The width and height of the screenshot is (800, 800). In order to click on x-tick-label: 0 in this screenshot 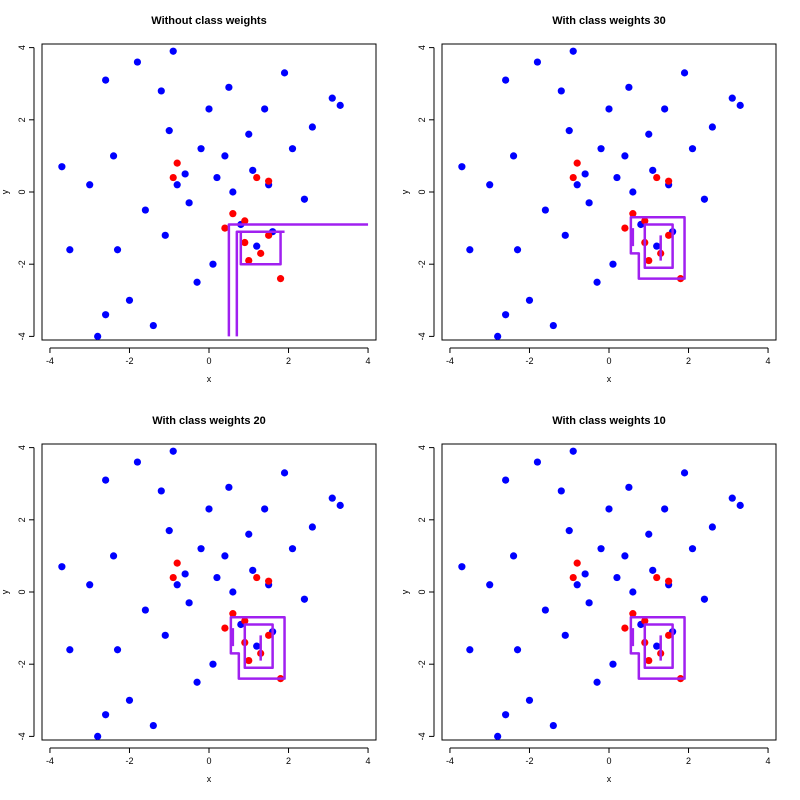, I will do `click(208, 361)`.